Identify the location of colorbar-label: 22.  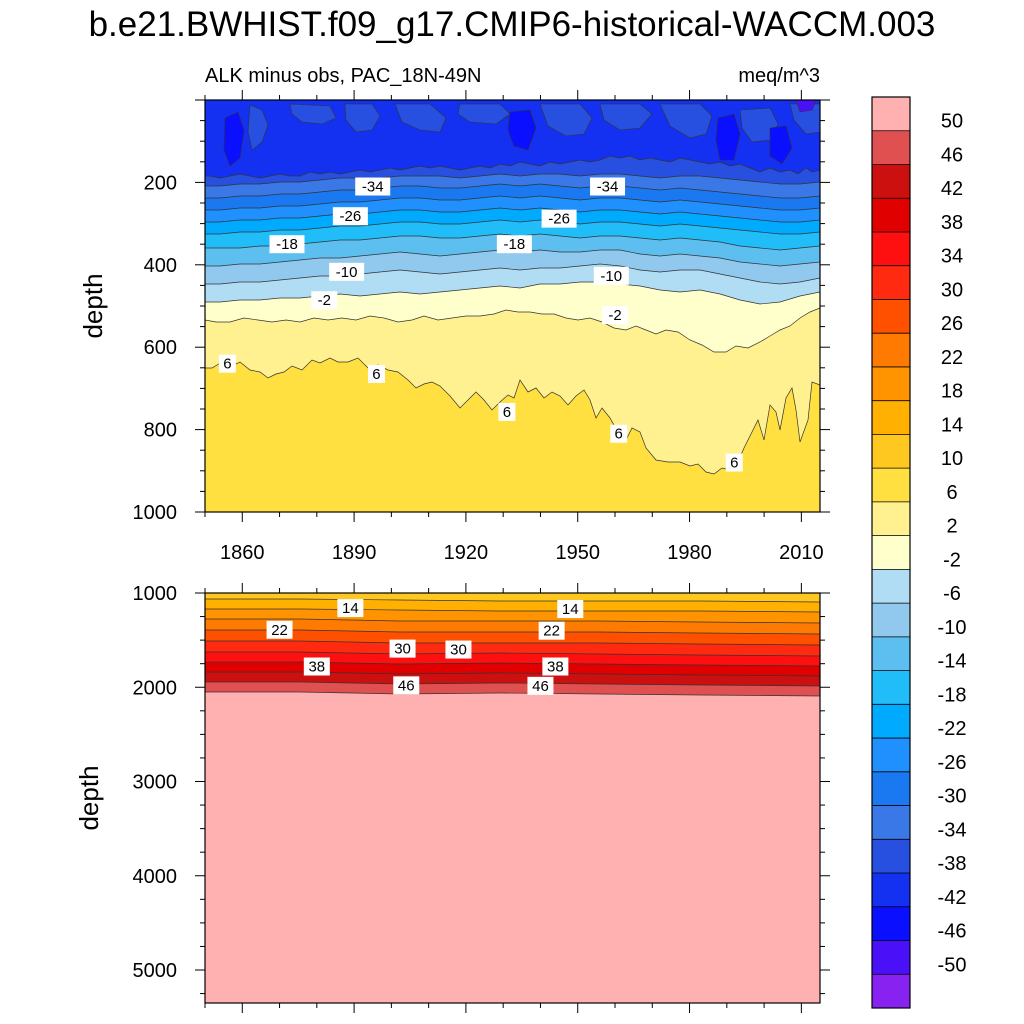
(952, 358).